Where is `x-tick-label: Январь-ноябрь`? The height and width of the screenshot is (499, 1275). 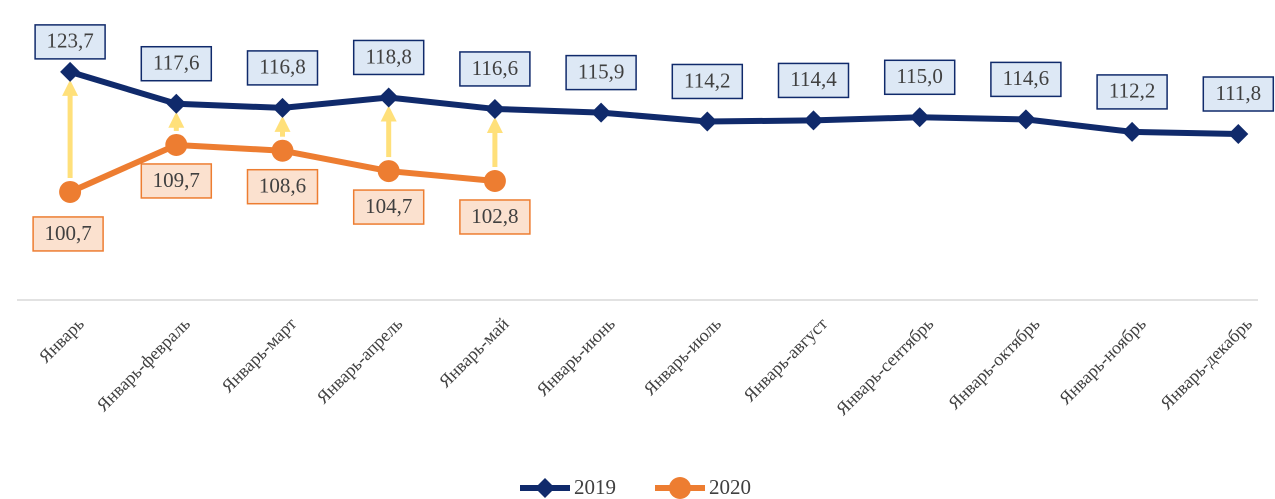 x-tick-label: Январь-ноябрь is located at coordinates (1102, 361).